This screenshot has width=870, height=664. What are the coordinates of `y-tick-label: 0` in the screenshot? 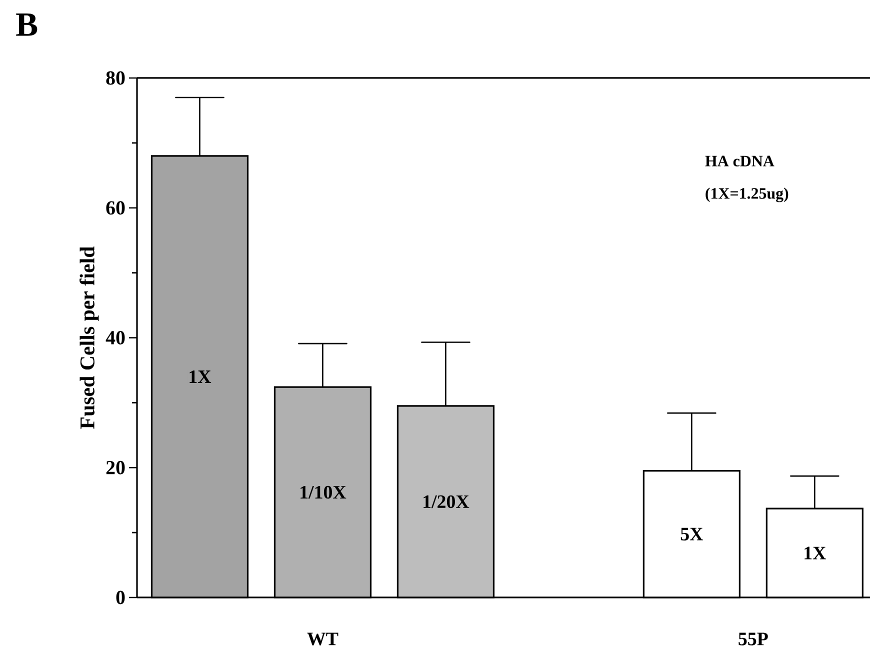 It's located at (120, 597).